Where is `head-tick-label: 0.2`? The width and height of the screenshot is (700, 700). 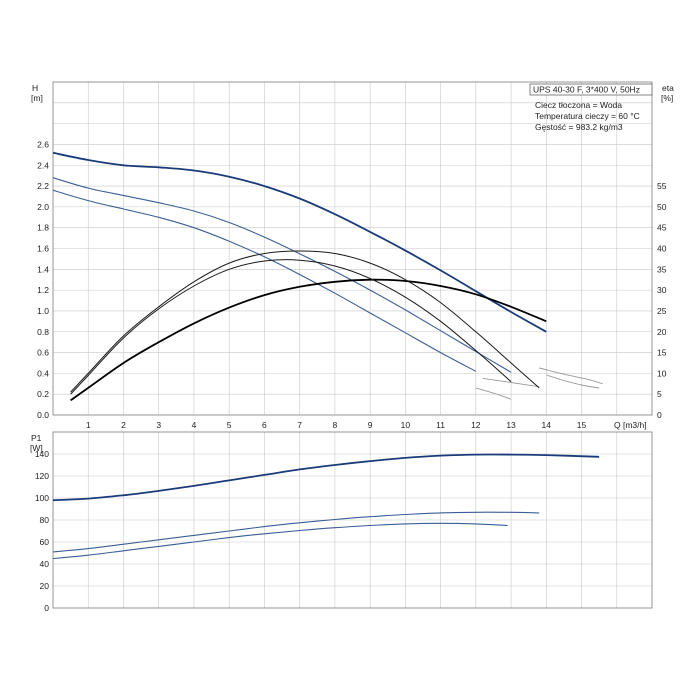 head-tick-label: 0.2 is located at coordinates (43, 394).